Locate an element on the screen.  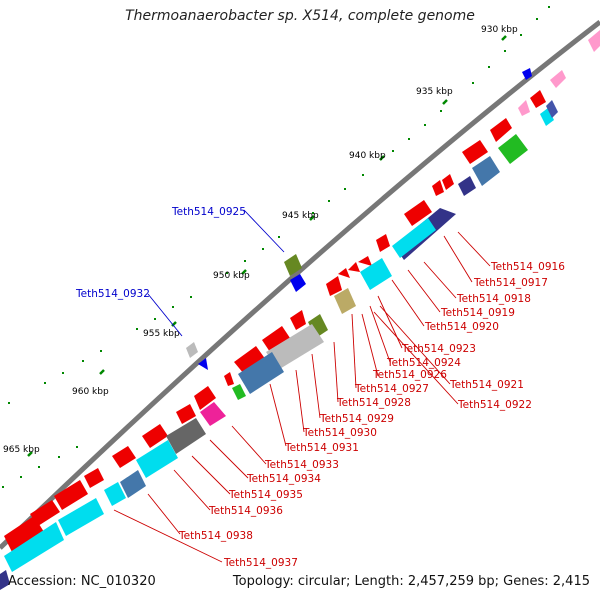
gene-label: Teth514_0937 is located at coordinates (260, 563).